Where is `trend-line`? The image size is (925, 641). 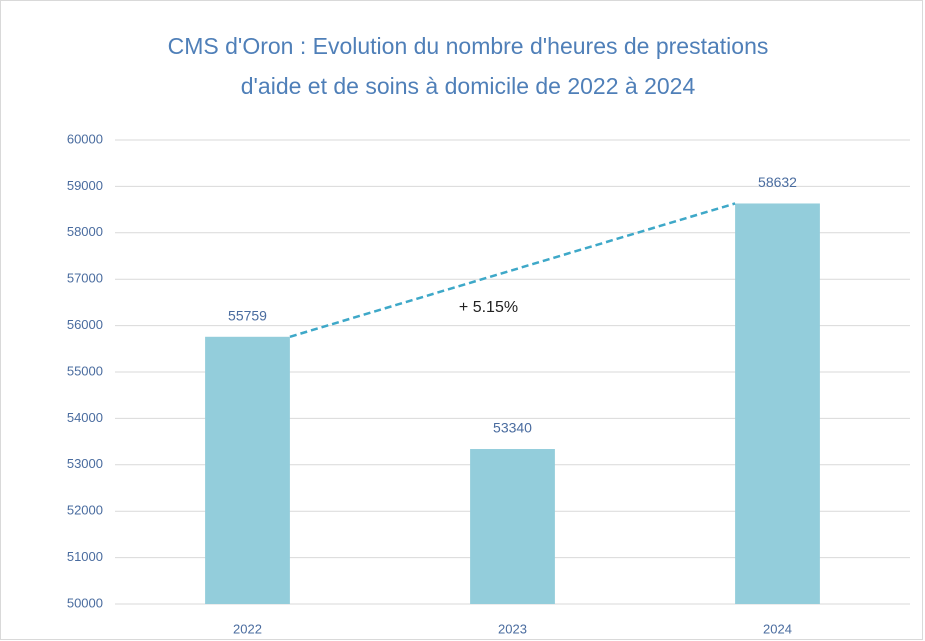
trend-line is located at coordinates (512, 270).